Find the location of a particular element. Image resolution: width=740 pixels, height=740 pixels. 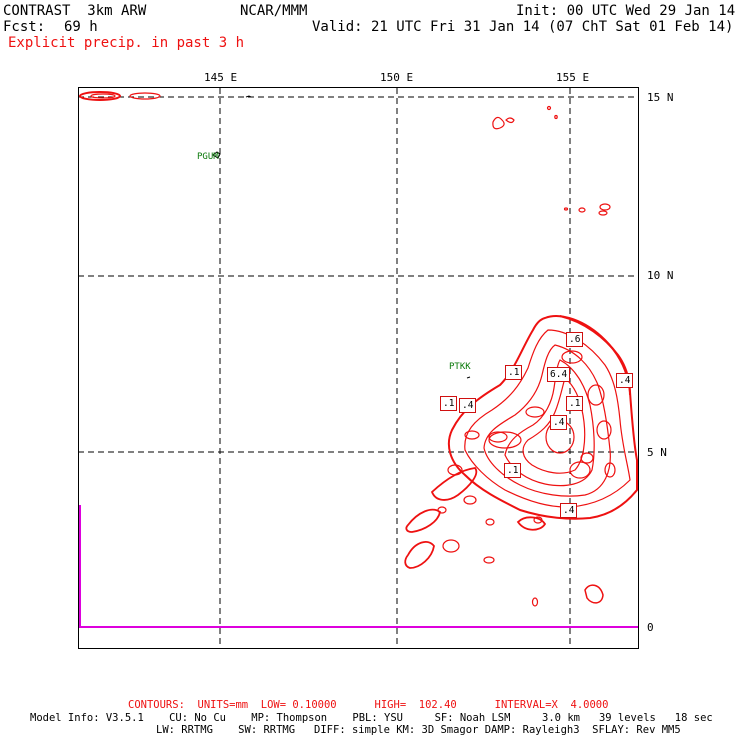

contour-label: 6.4 is located at coordinates (559, 374).